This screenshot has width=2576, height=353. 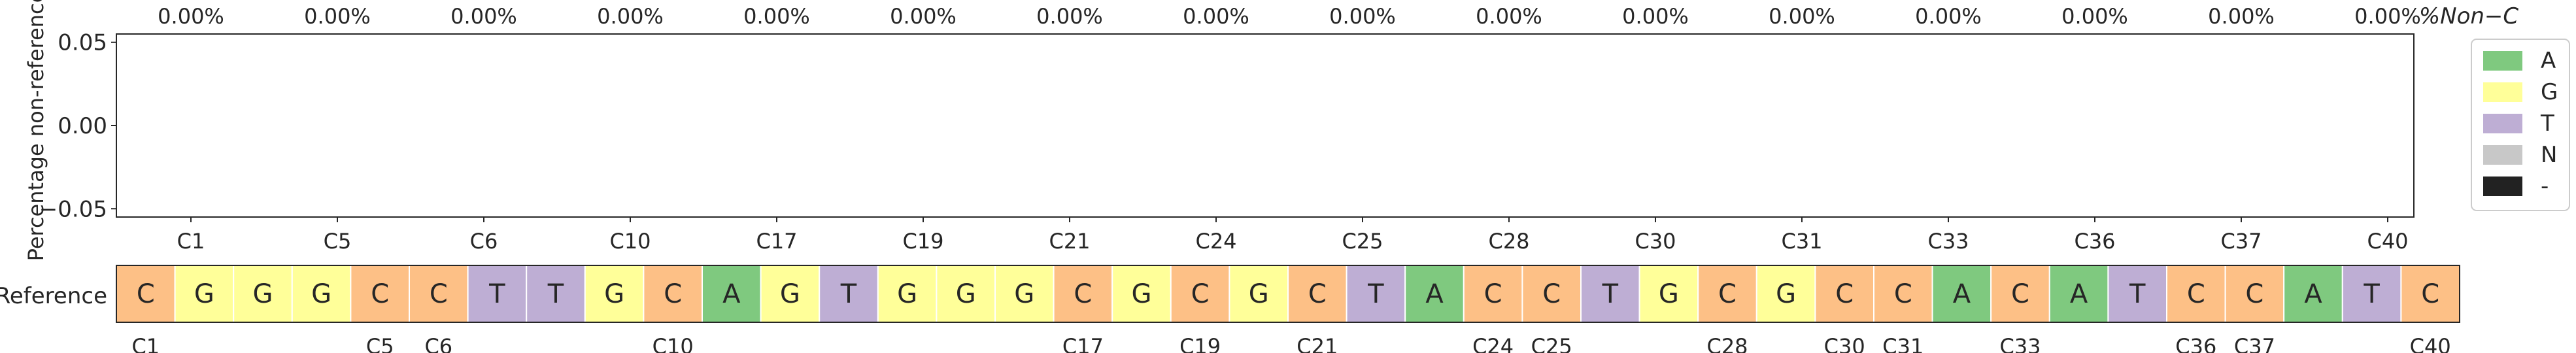 I want to click on position-label: C30, so click(x=1844, y=343).